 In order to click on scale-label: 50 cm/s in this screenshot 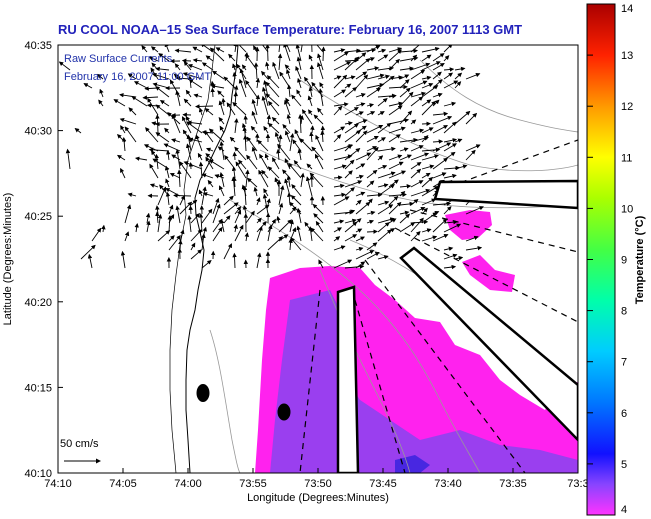, I will do `click(79, 444)`.